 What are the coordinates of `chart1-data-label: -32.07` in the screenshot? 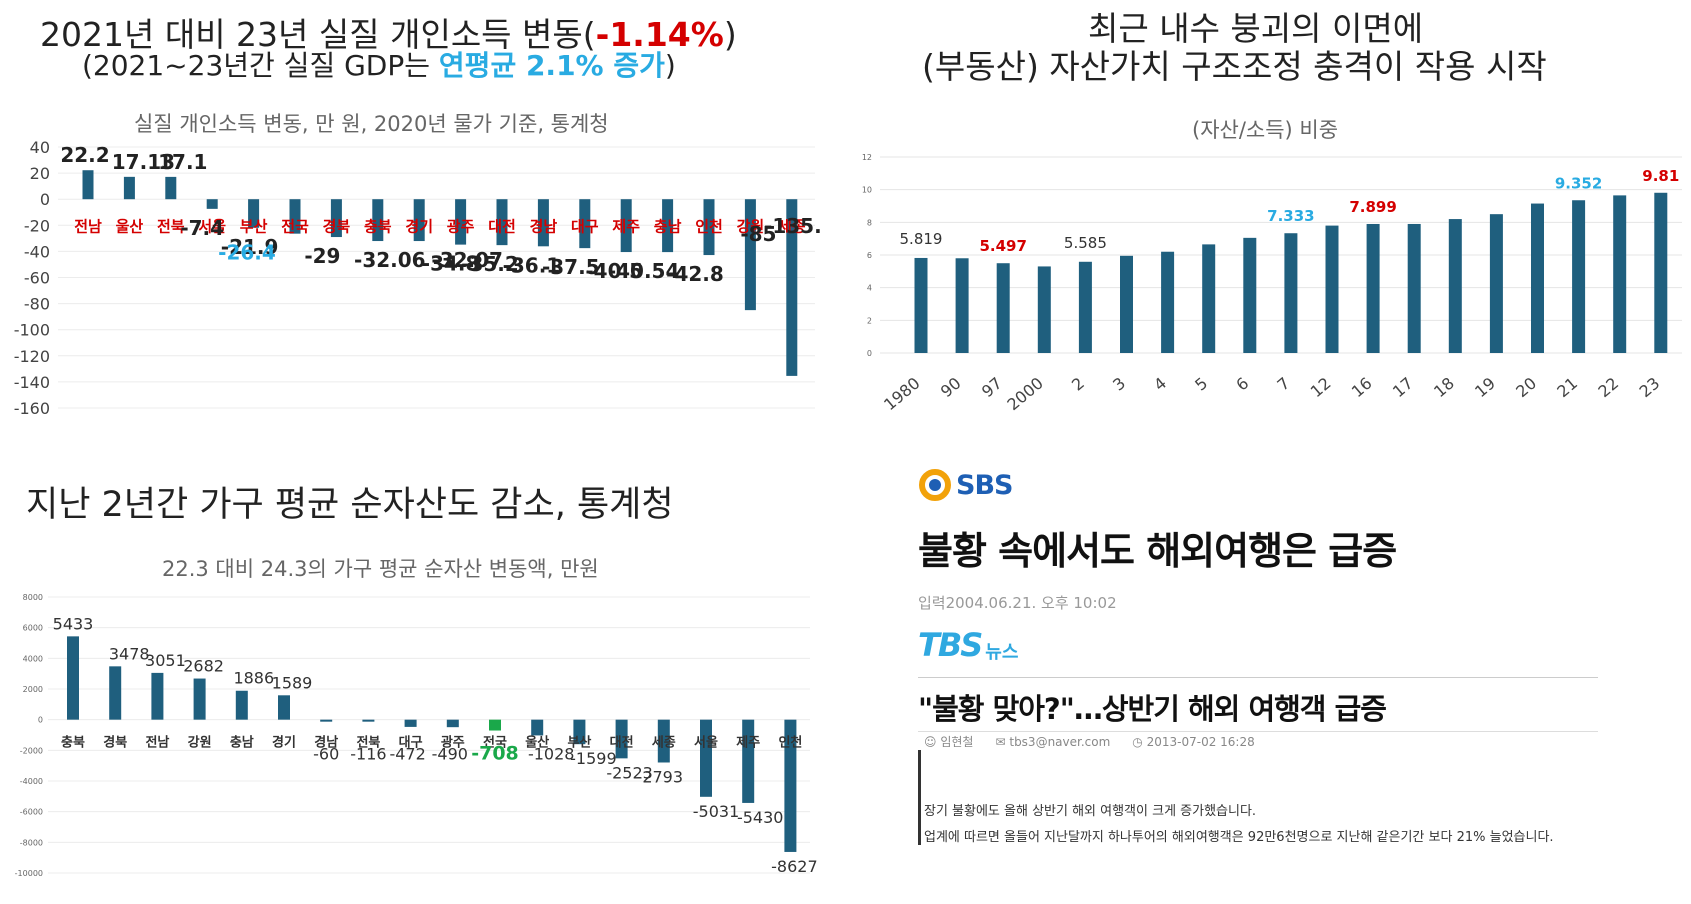 It's located at (467, 260).